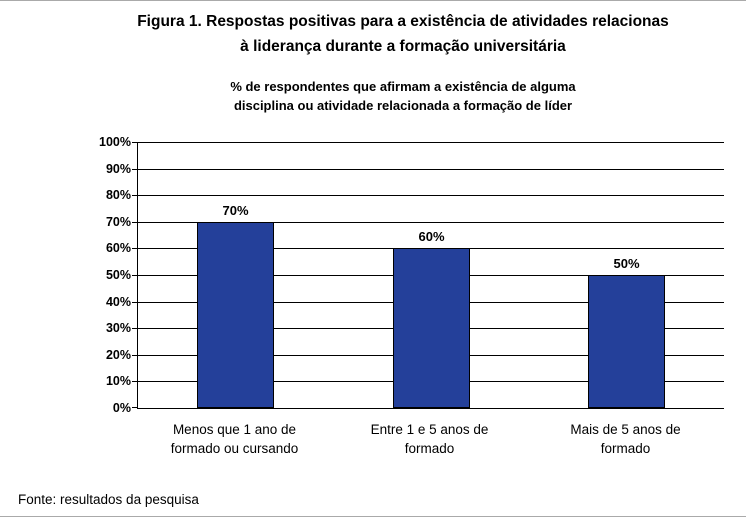 The width and height of the screenshot is (746, 517). I want to click on y-axis-tick-label: 100%, so click(115, 142).